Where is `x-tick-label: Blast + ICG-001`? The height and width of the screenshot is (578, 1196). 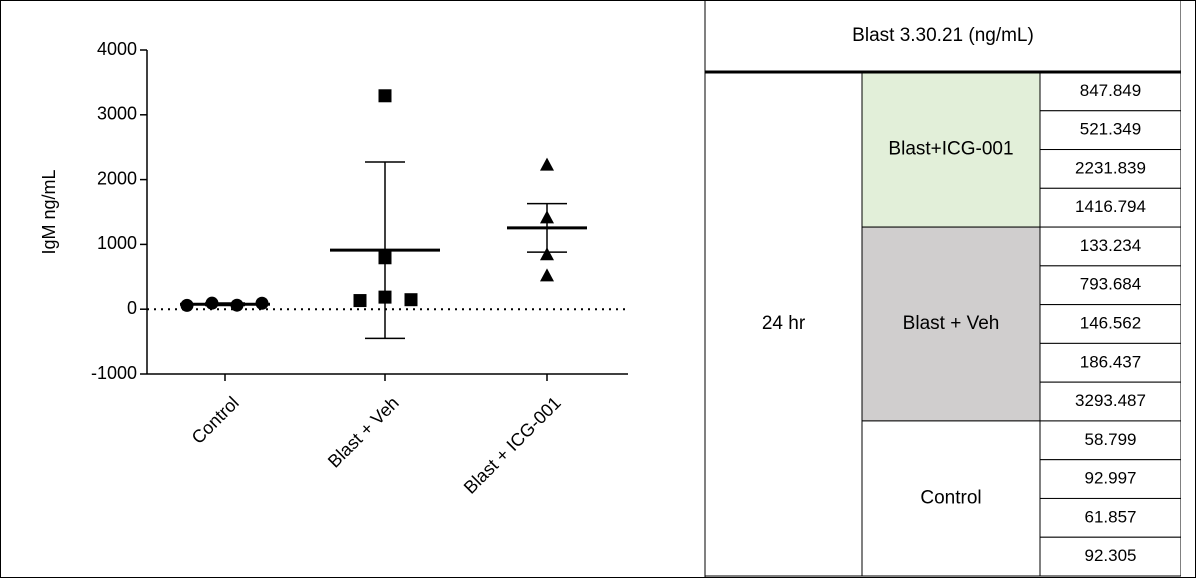
x-tick-label: Blast + ICG-001 is located at coordinates (512, 445).